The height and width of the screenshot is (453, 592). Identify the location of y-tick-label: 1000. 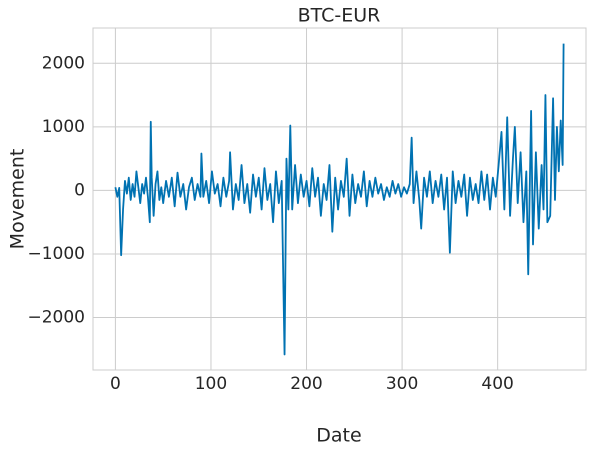
(63, 127).